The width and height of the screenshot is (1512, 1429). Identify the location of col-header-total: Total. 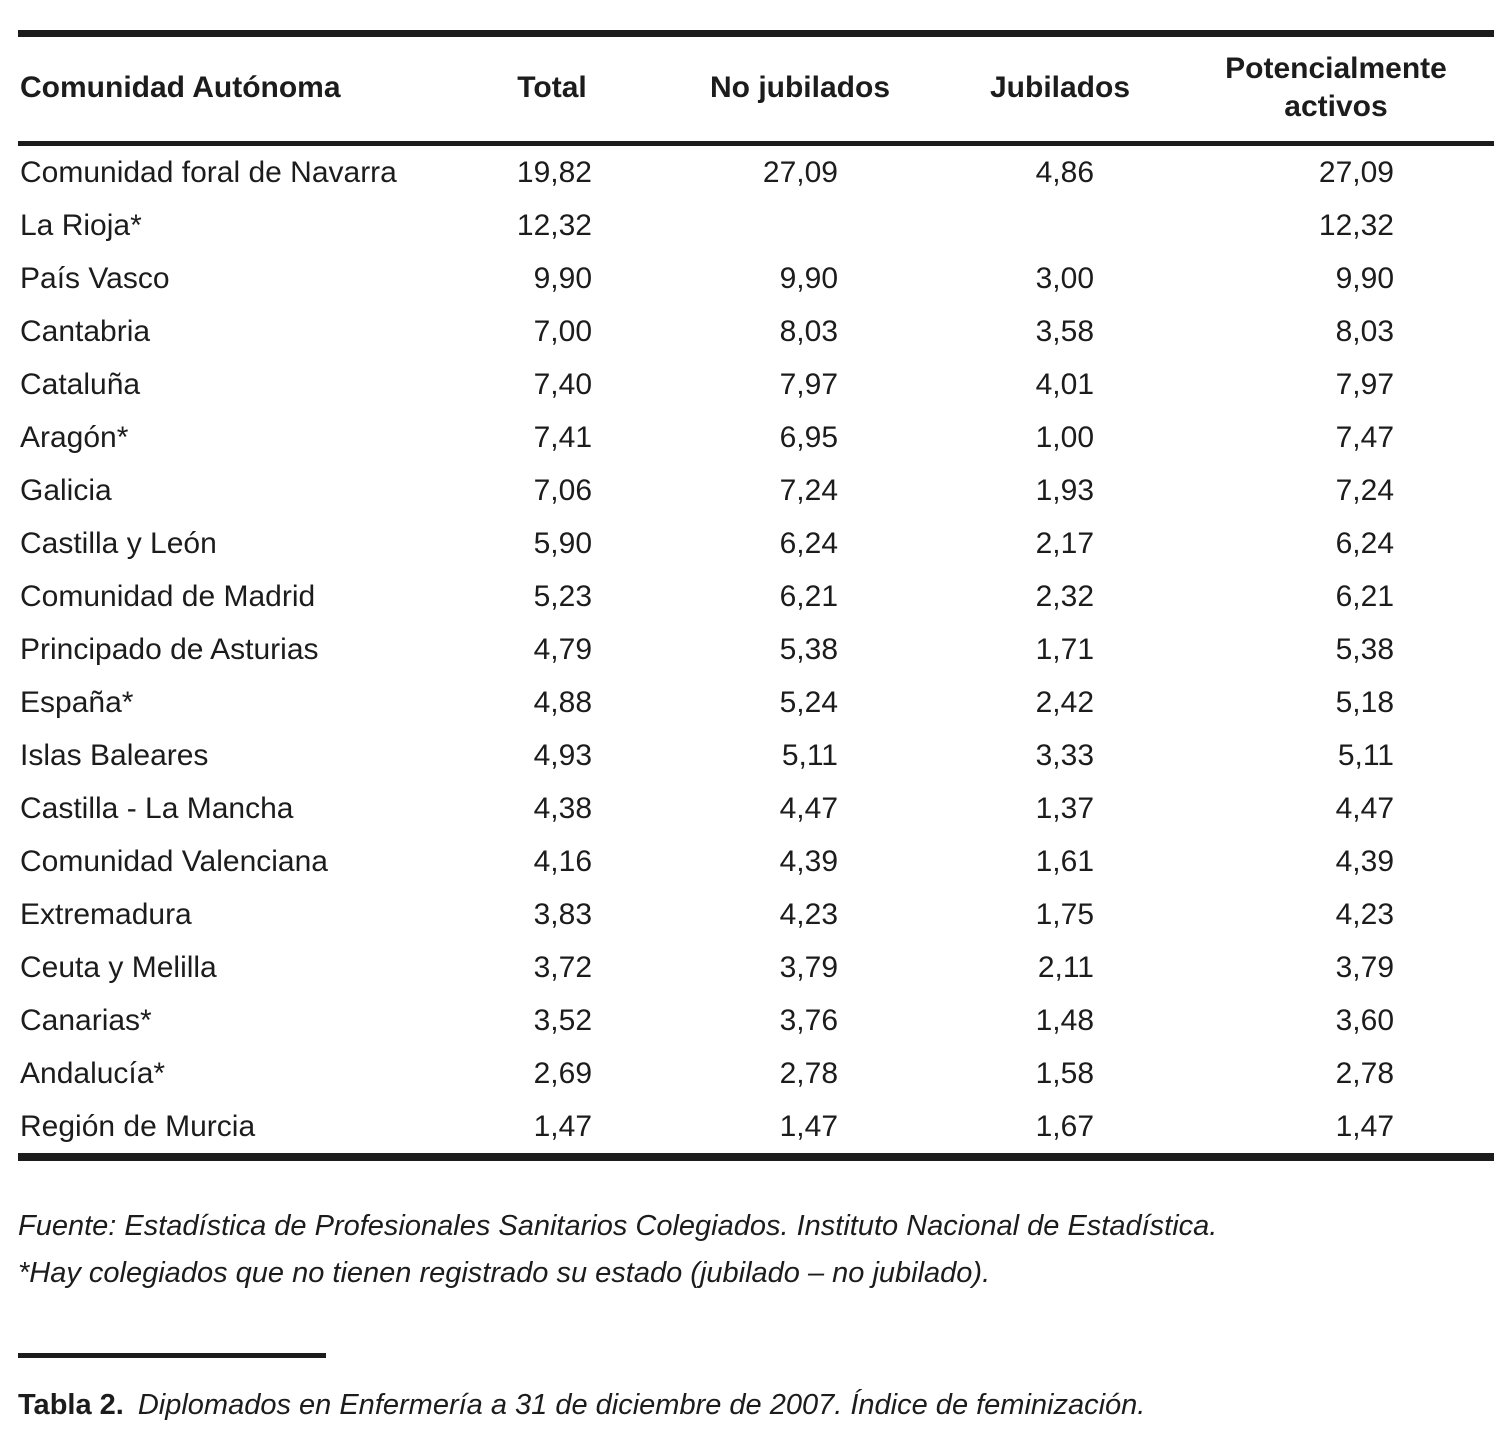
(552, 89).